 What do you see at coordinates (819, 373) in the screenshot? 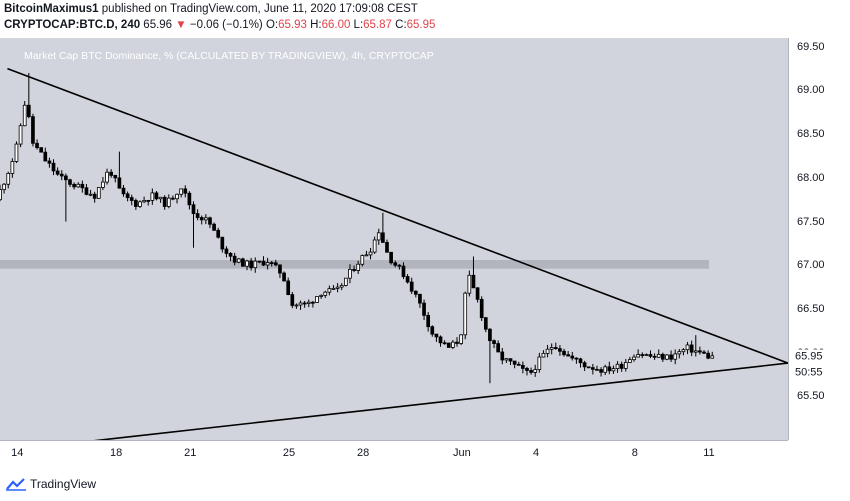
I see `countdown-badge: 50:55` at bounding box center [819, 373].